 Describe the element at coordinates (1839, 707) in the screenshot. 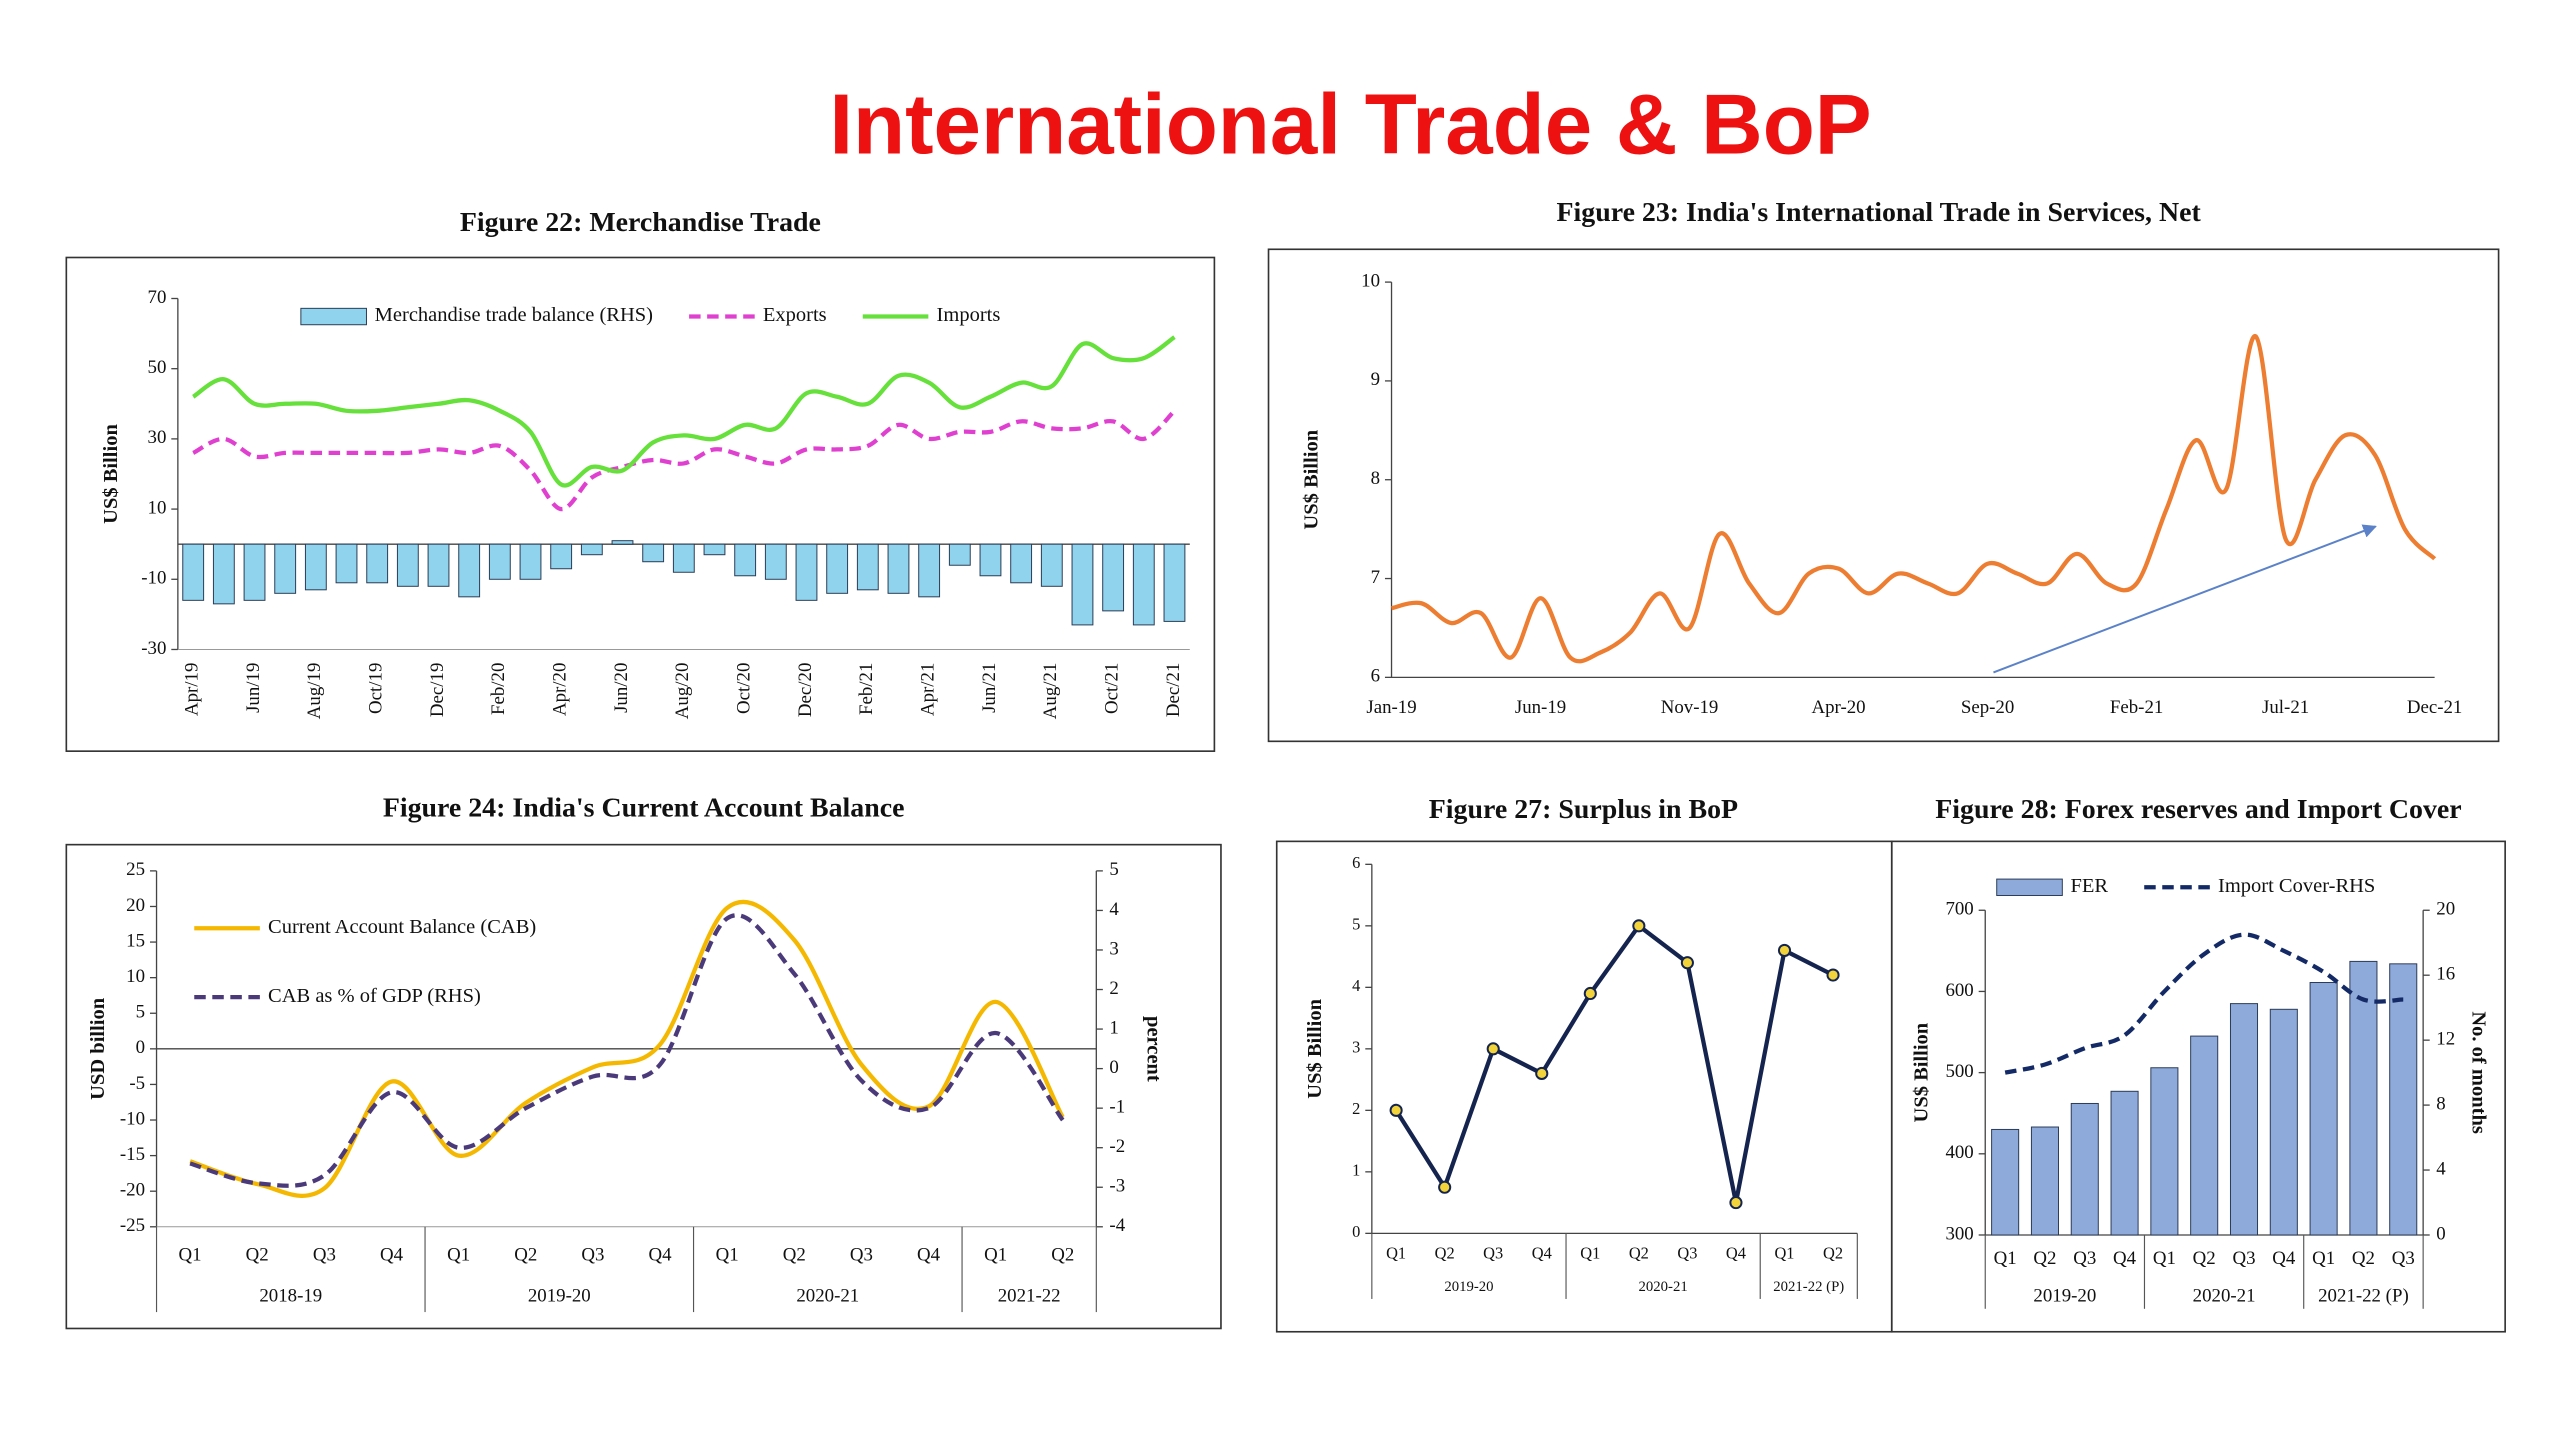

I see `x-tick-label: Apr-20` at that location.